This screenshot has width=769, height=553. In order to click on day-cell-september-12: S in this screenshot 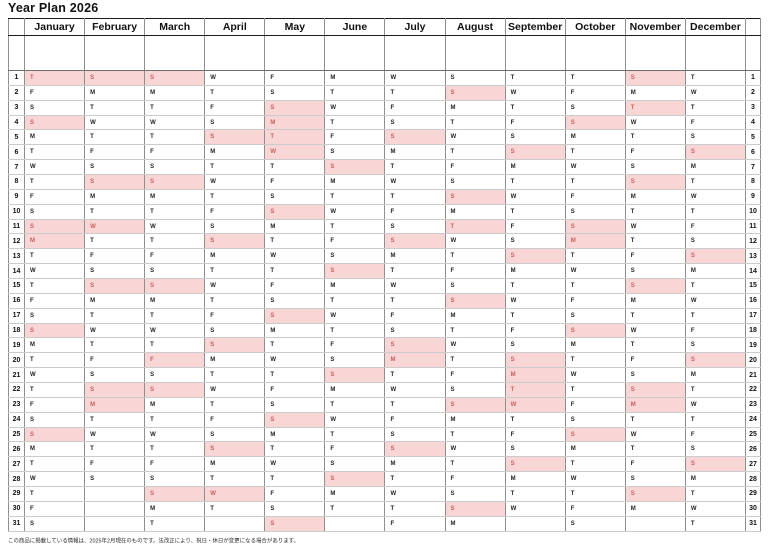, I will do `click(535, 241)`.